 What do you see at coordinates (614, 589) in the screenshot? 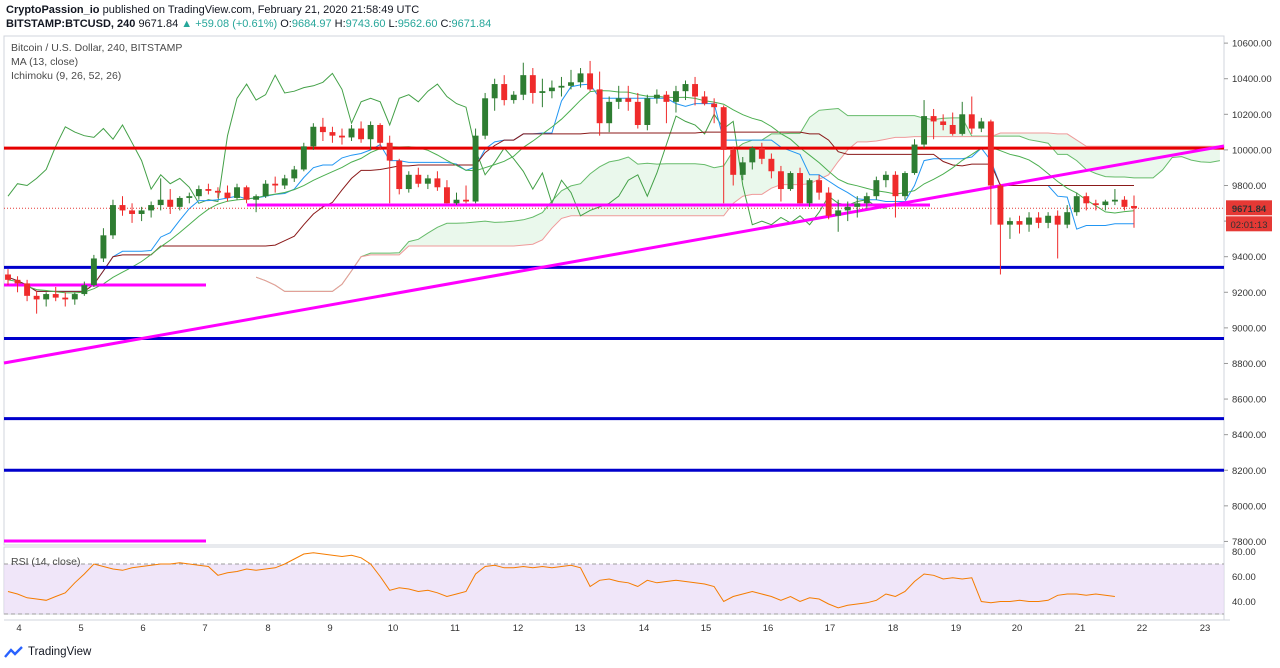
I see `rsi-band` at bounding box center [614, 589].